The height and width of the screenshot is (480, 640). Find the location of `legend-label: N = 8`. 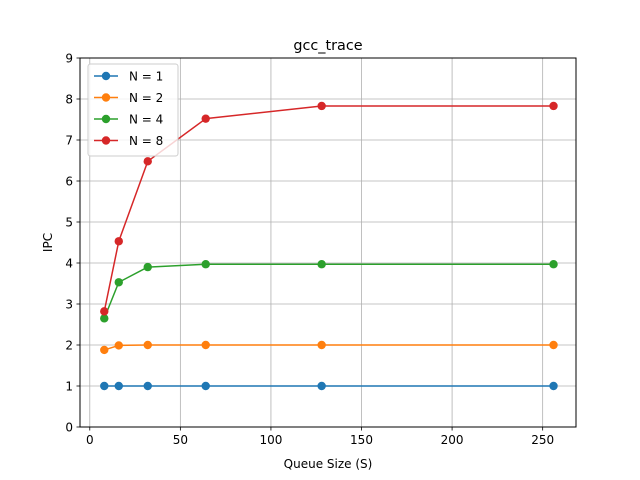

legend-label: N = 8 is located at coordinates (146, 141).